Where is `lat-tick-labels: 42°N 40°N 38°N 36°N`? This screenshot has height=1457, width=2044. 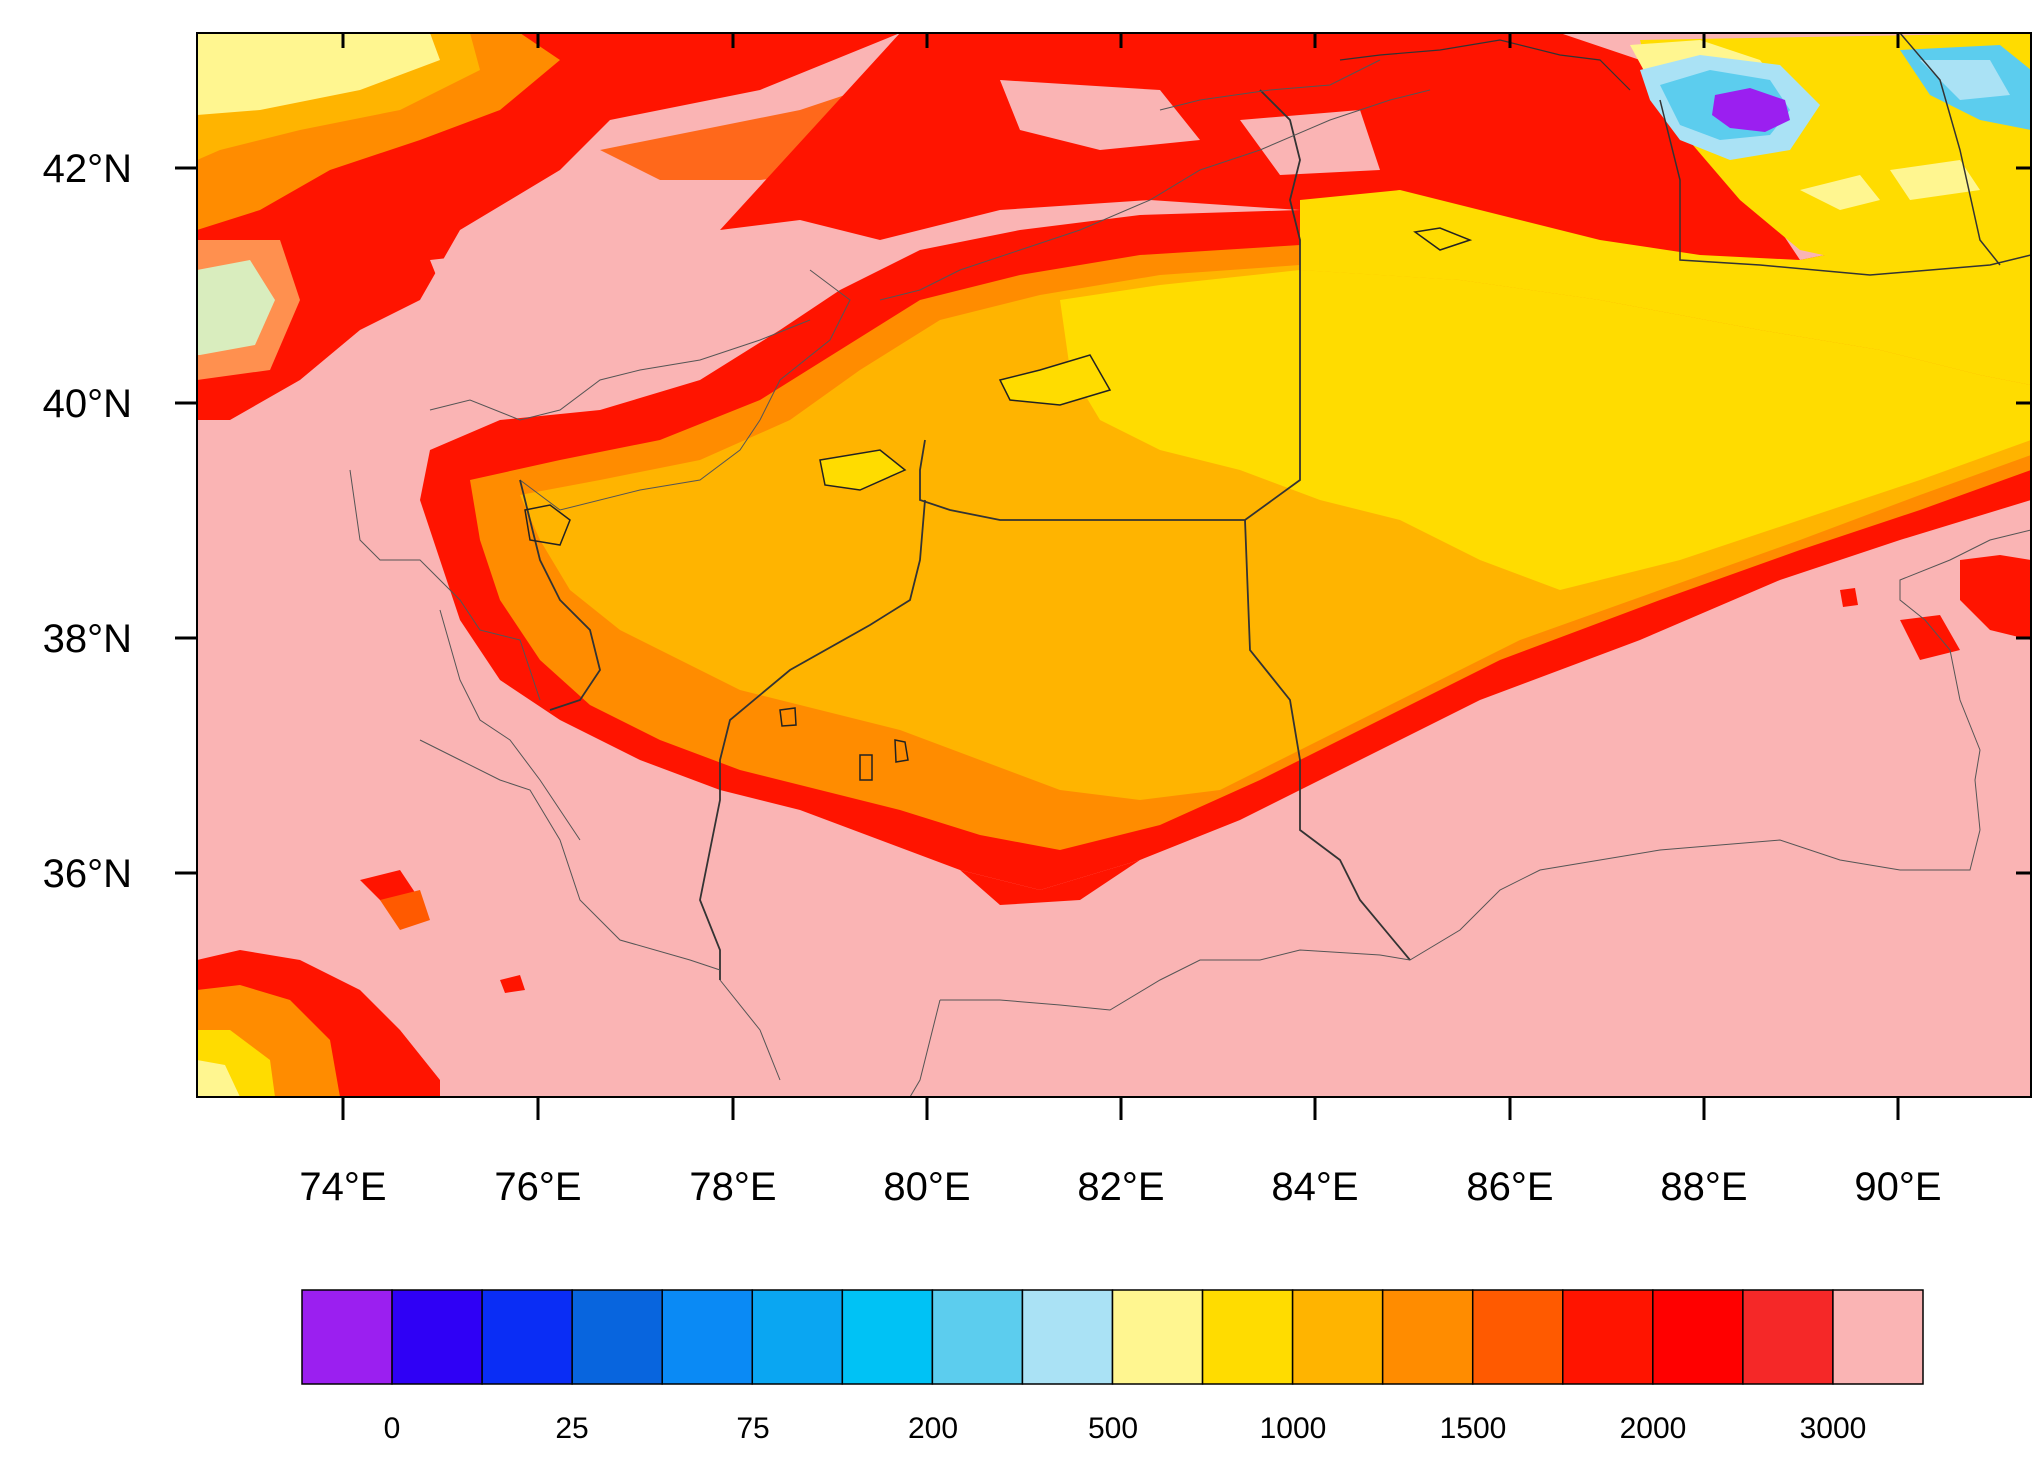
lat-tick-labels: 42°N 40°N 38°N 36°N is located at coordinates (87, 521).